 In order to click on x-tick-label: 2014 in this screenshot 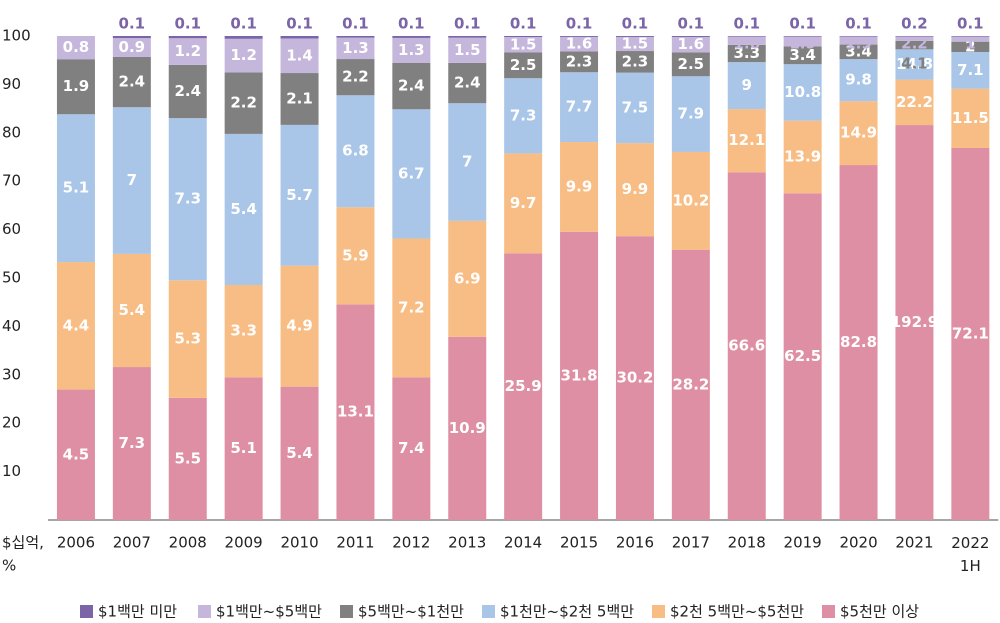, I will do `click(523, 543)`.